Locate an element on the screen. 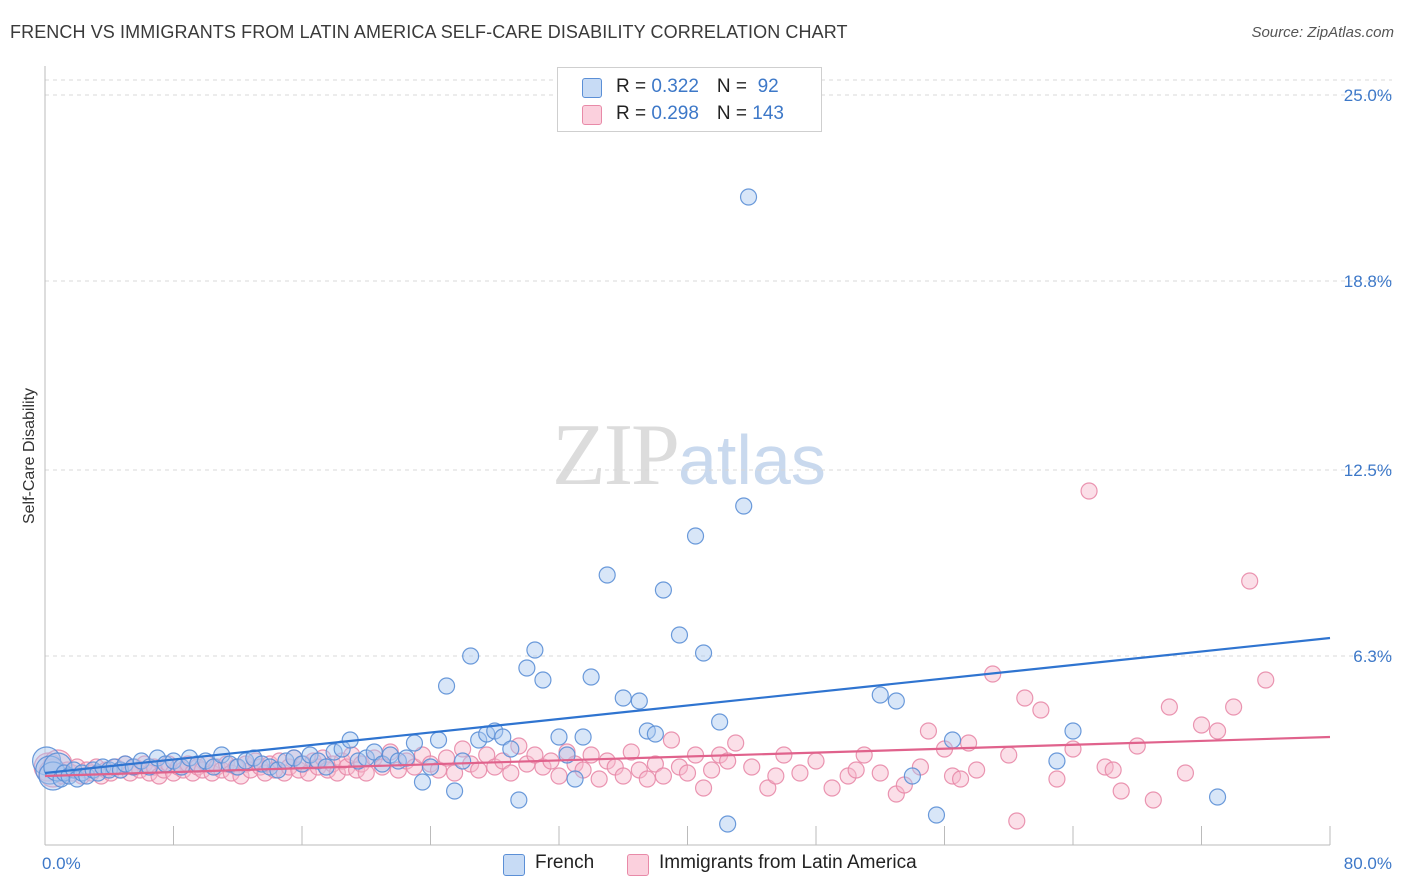  watermark-atlas: atlas is located at coordinates (752, 460).